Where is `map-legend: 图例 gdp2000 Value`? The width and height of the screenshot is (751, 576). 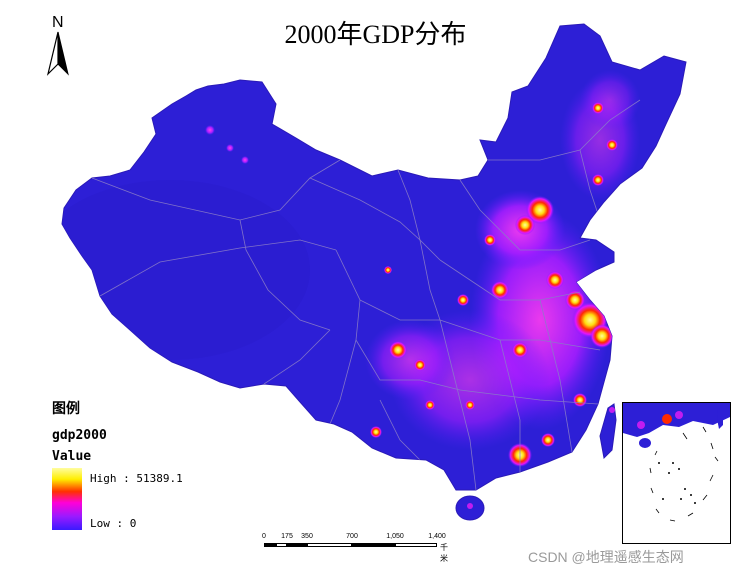 map-legend: 图例 gdp2000 Value is located at coordinates (152, 431).